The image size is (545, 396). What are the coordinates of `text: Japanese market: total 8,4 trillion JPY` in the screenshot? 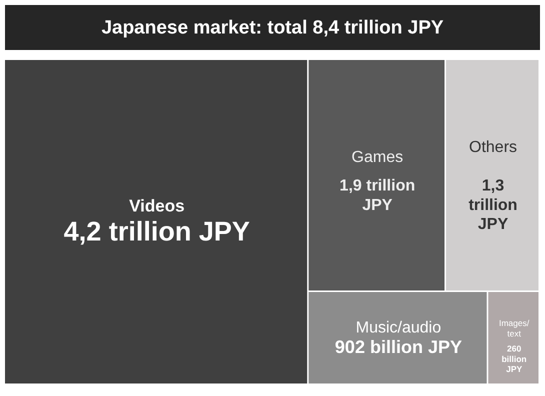 It's located at (272, 28).